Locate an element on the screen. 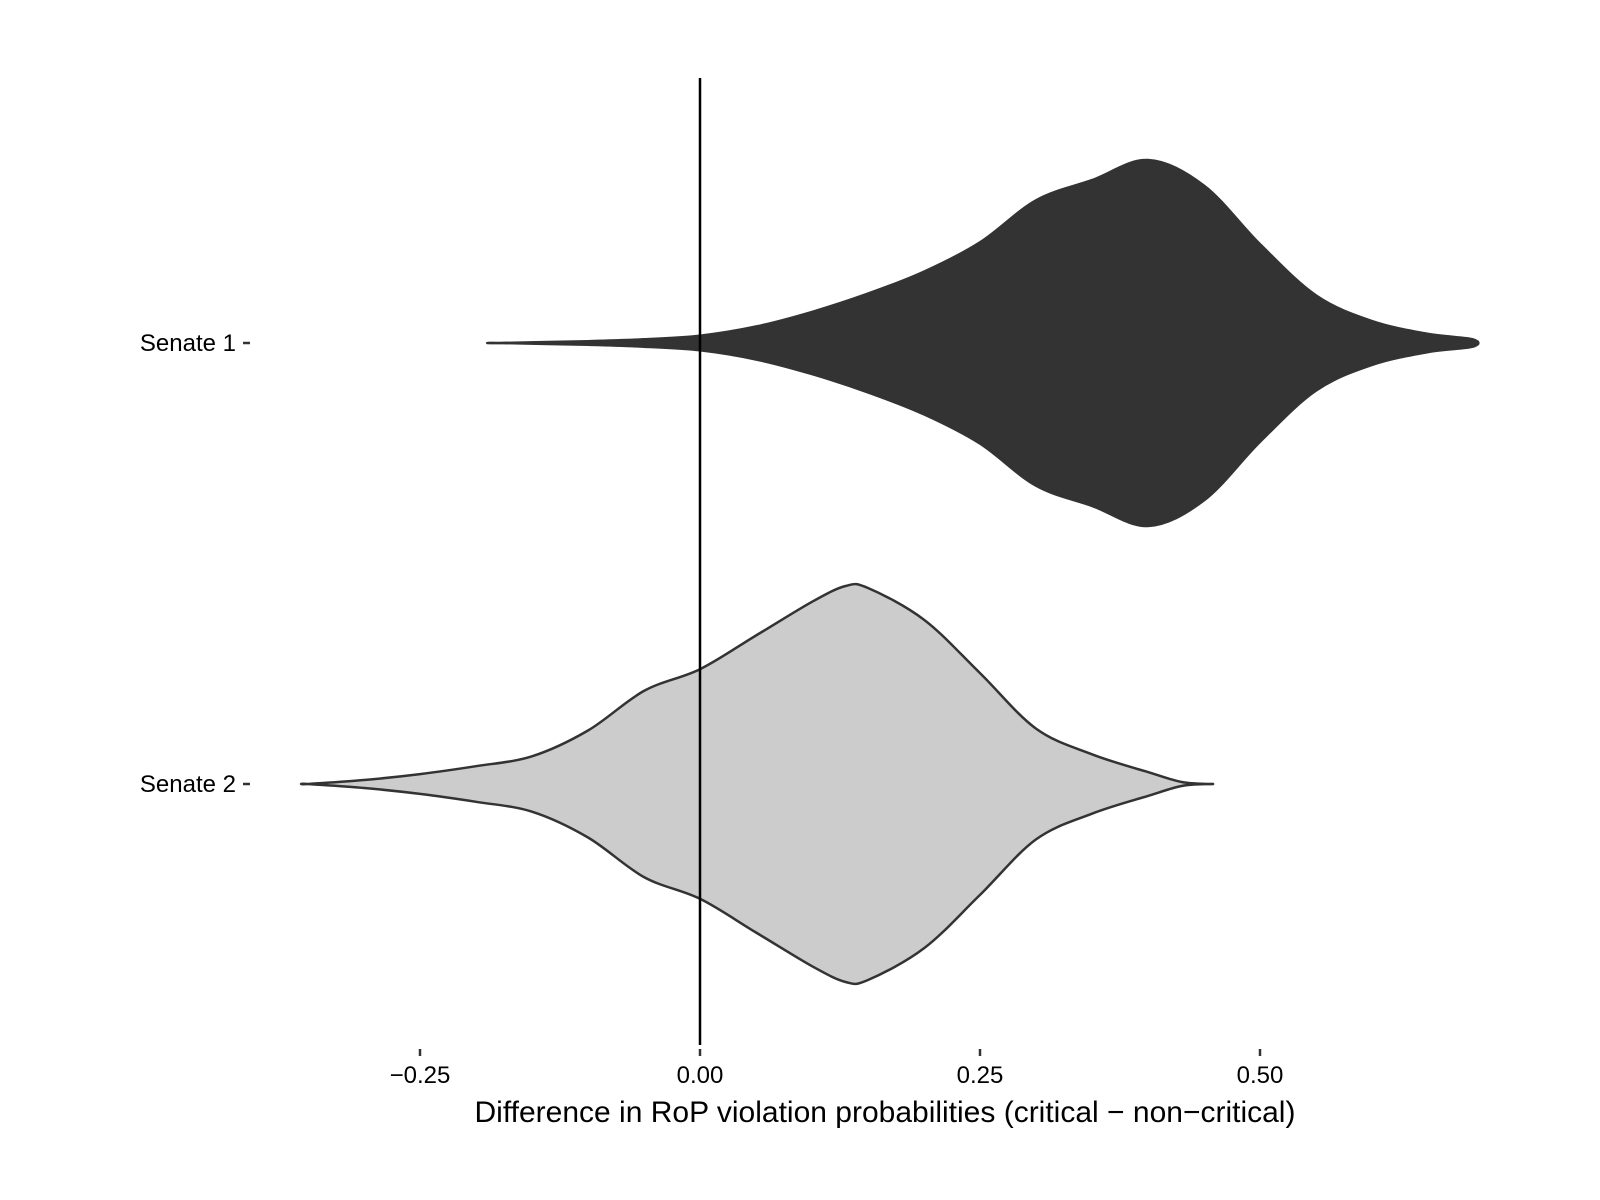 The width and height of the screenshot is (1600, 1200). x-tick-label: 0.50 is located at coordinates (1260, 1075).